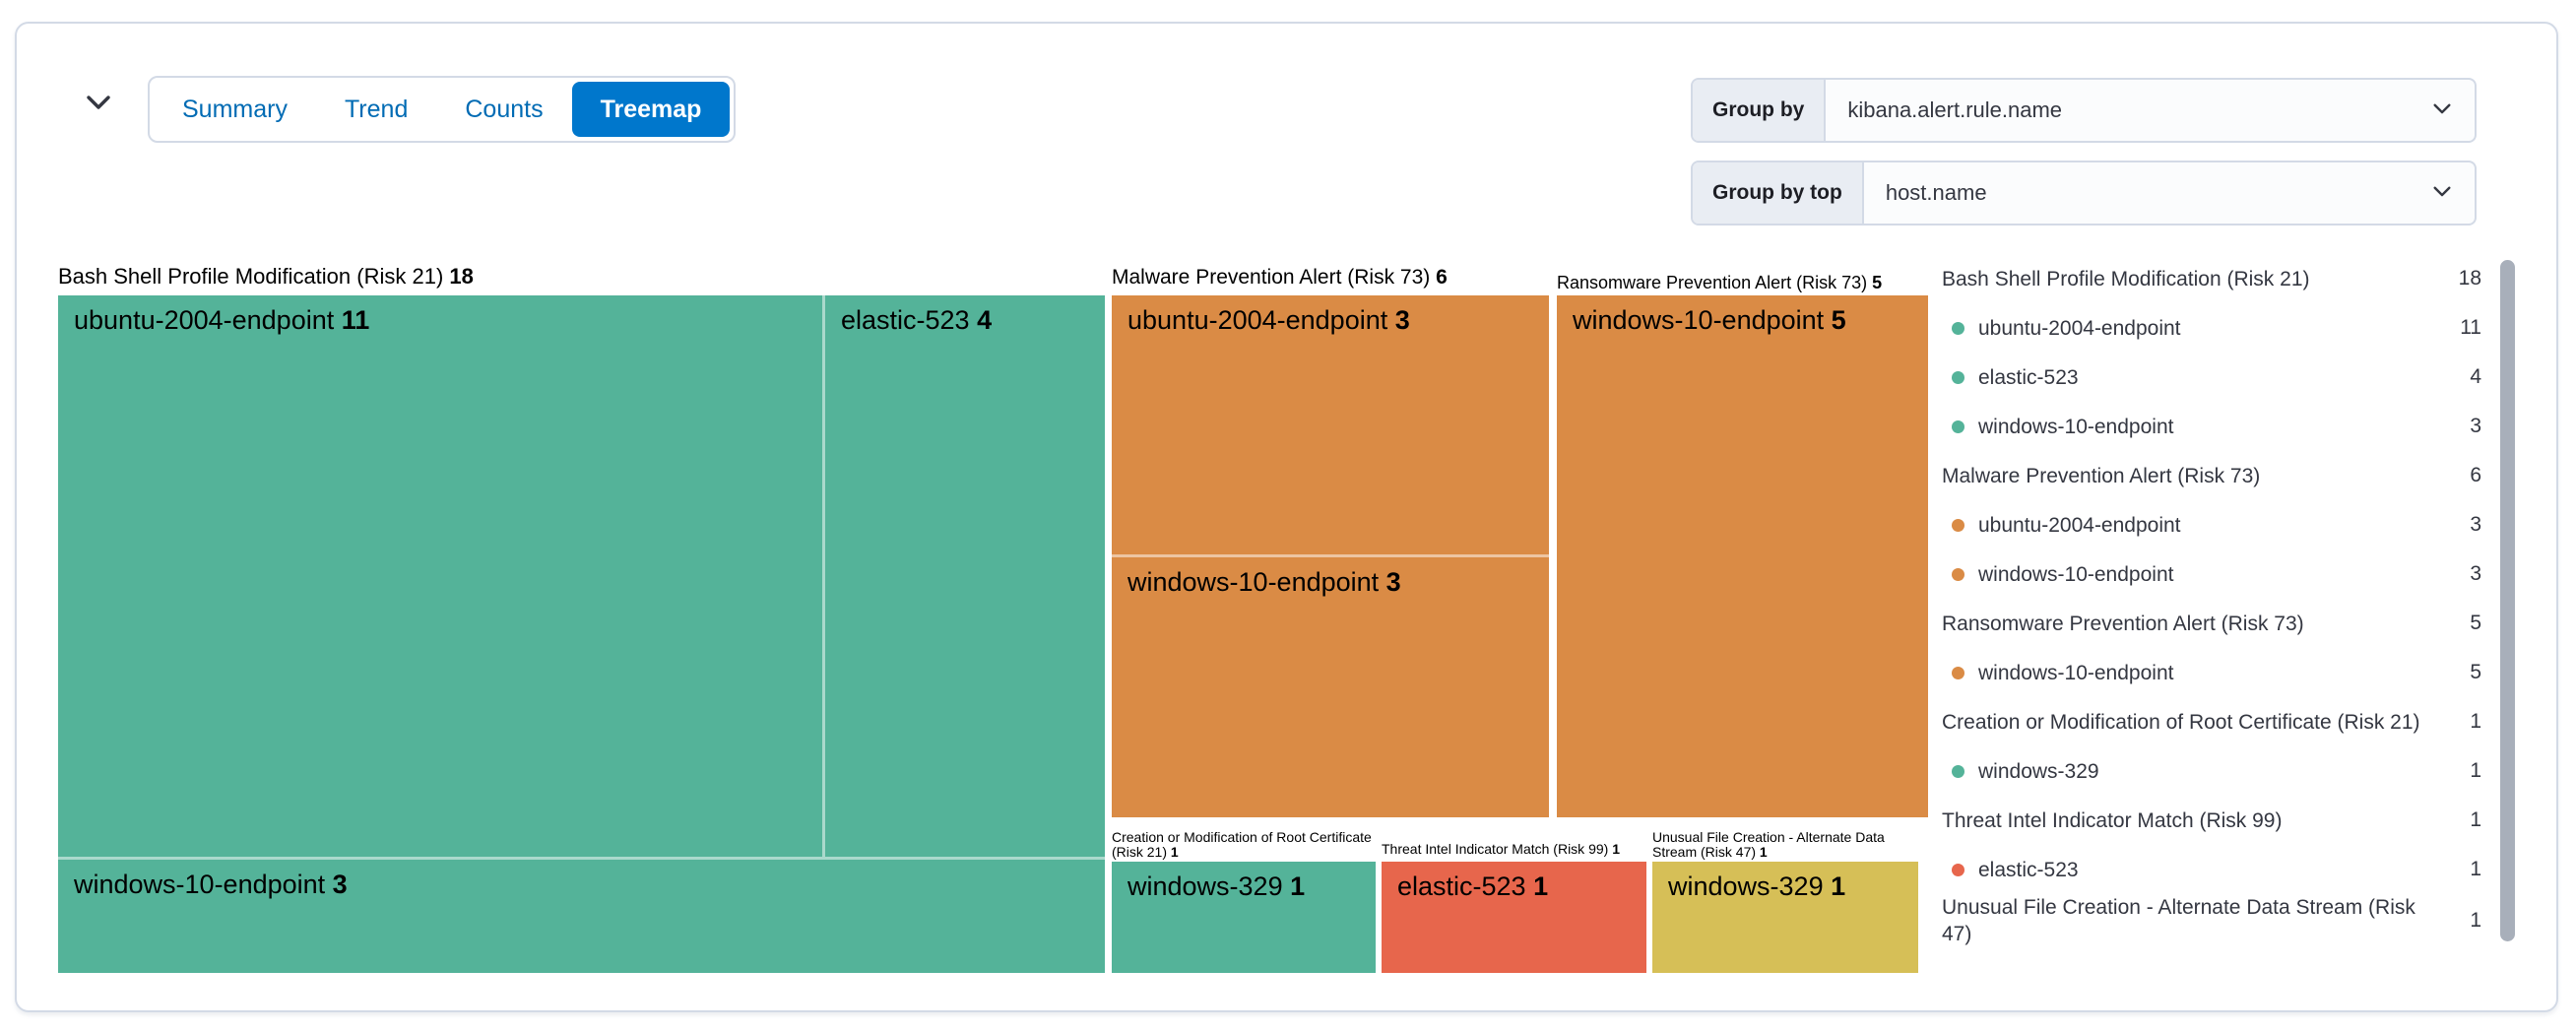  What do you see at coordinates (235, 109) in the screenshot?
I see `tab-summary: Summary` at bounding box center [235, 109].